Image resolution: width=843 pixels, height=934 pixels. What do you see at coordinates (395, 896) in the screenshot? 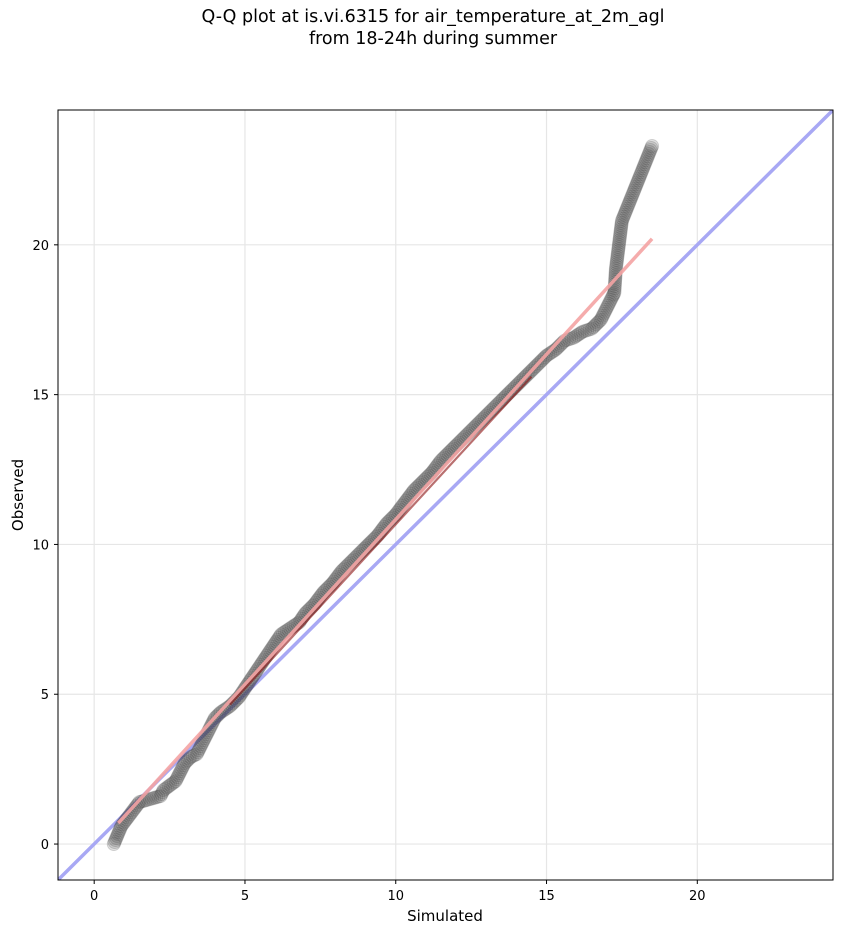
I see `x-tick-label: 10` at bounding box center [395, 896].